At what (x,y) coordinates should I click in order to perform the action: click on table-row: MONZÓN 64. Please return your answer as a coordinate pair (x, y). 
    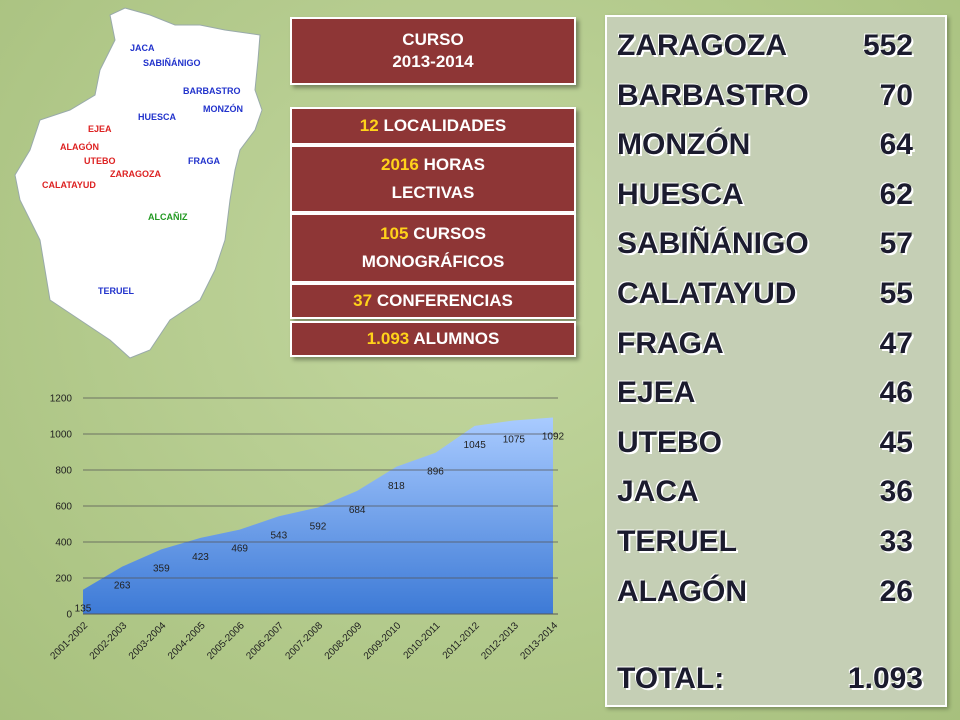
    Looking at the image, I should click on (765, 145).